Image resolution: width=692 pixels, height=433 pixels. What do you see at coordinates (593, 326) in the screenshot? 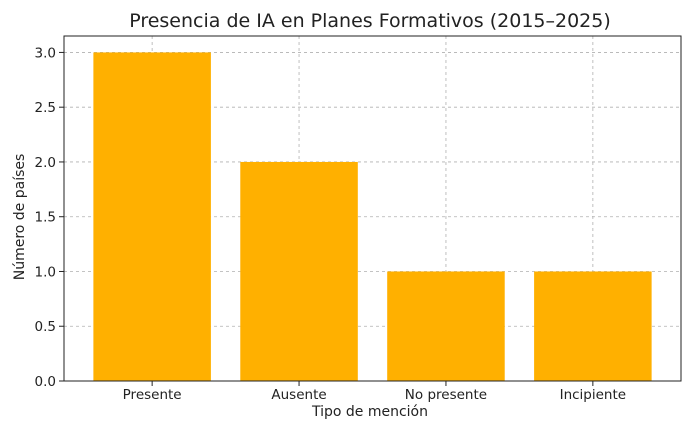
I see `bar-incipiente` at bounding box center [593, 326].